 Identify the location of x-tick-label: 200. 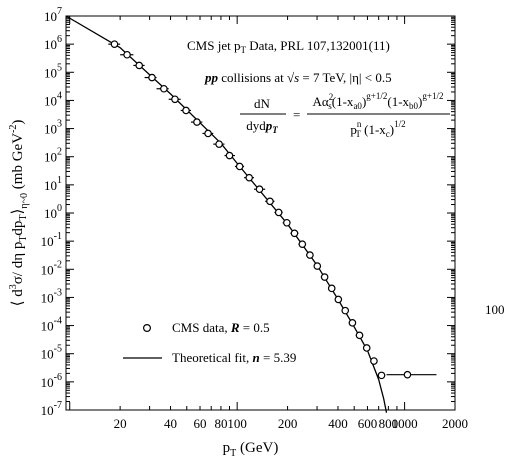
(288, 423).